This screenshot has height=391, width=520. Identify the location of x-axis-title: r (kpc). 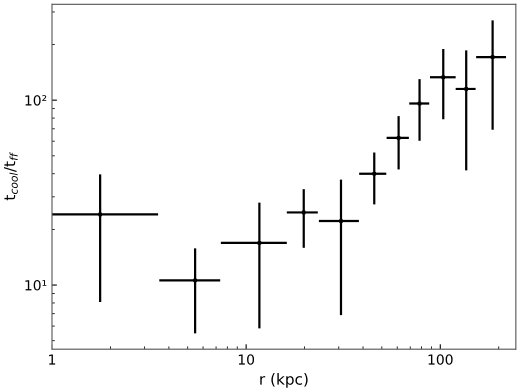
(284, 380).